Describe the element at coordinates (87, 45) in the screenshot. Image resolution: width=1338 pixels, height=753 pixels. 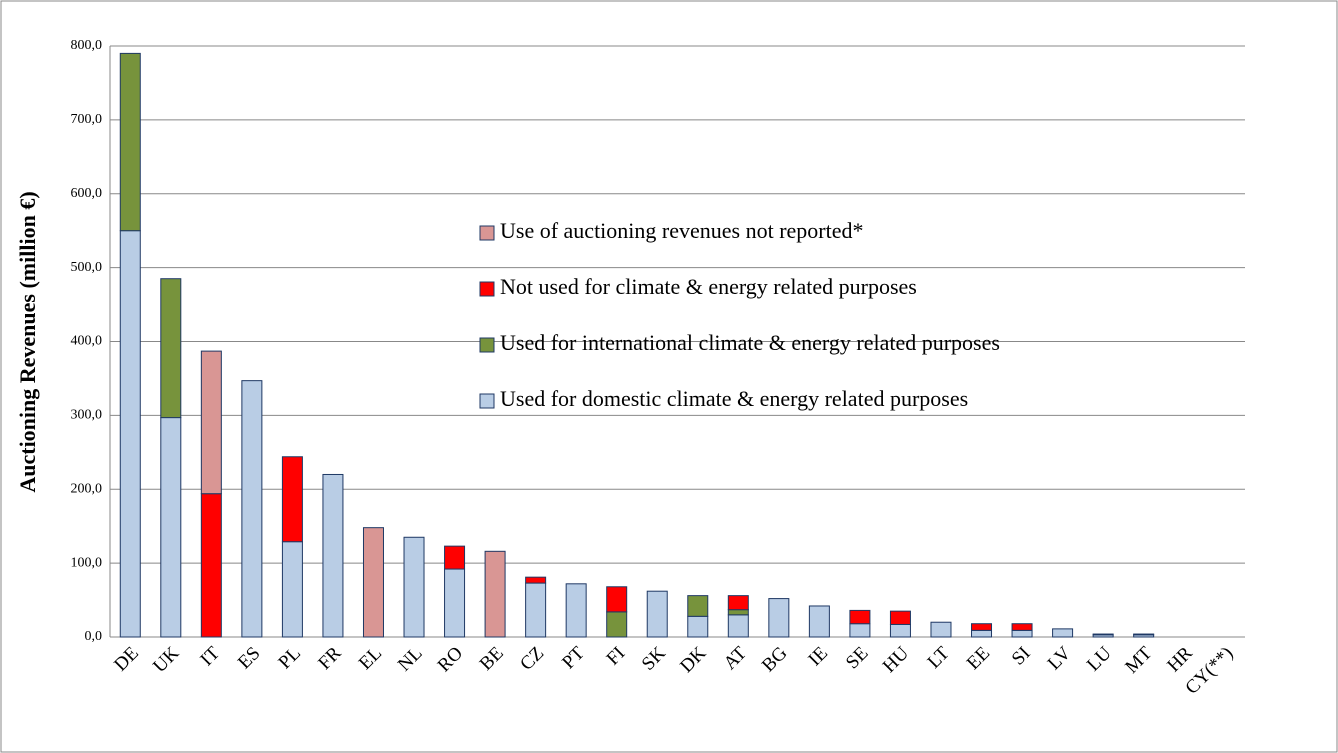
I see `y-tick-label: 800,0` at that location.